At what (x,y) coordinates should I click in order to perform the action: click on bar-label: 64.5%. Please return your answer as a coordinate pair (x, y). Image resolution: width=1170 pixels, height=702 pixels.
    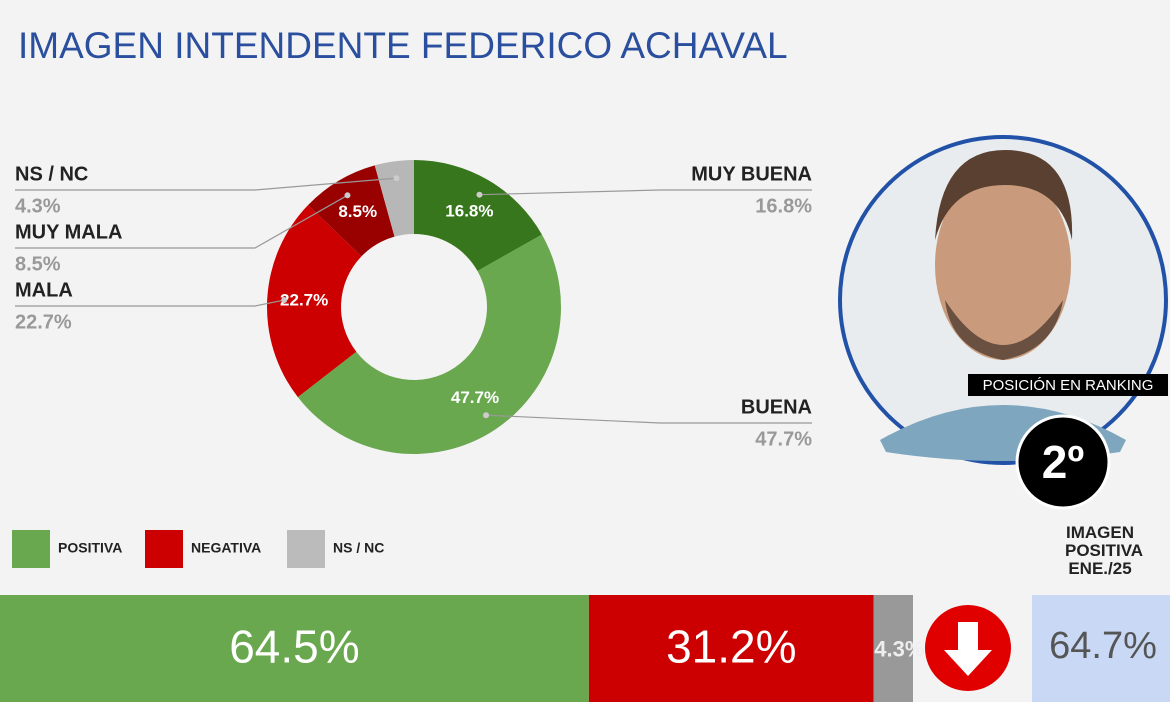
    Looking at the image, I should click on (294, 647).